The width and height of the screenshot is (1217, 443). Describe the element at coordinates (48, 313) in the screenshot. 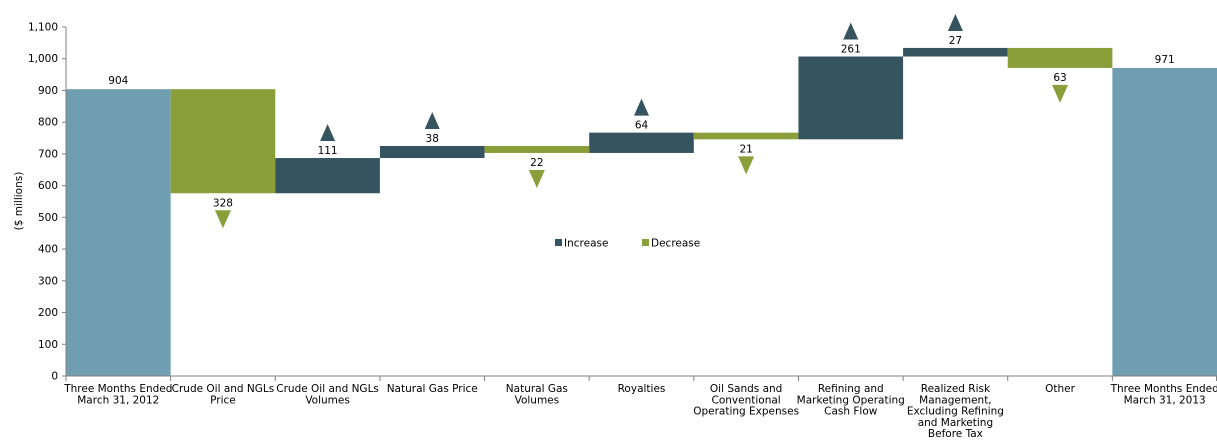

I see `y-tick-label: 200` at that location.